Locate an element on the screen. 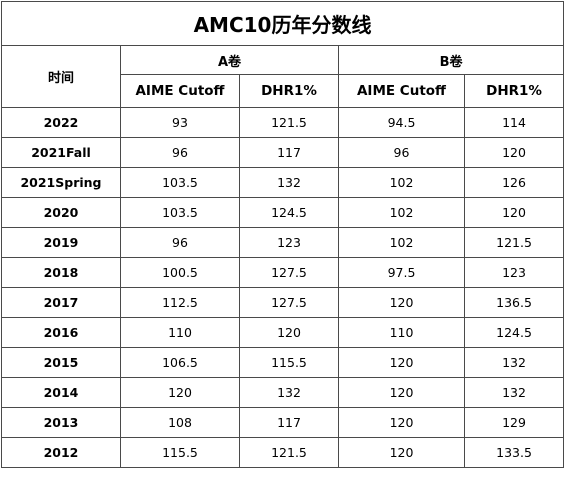 The height and width of the screenshot is (477, 564). a-aime-cutoff-cell: 110 is located at coordinates (180, 332).